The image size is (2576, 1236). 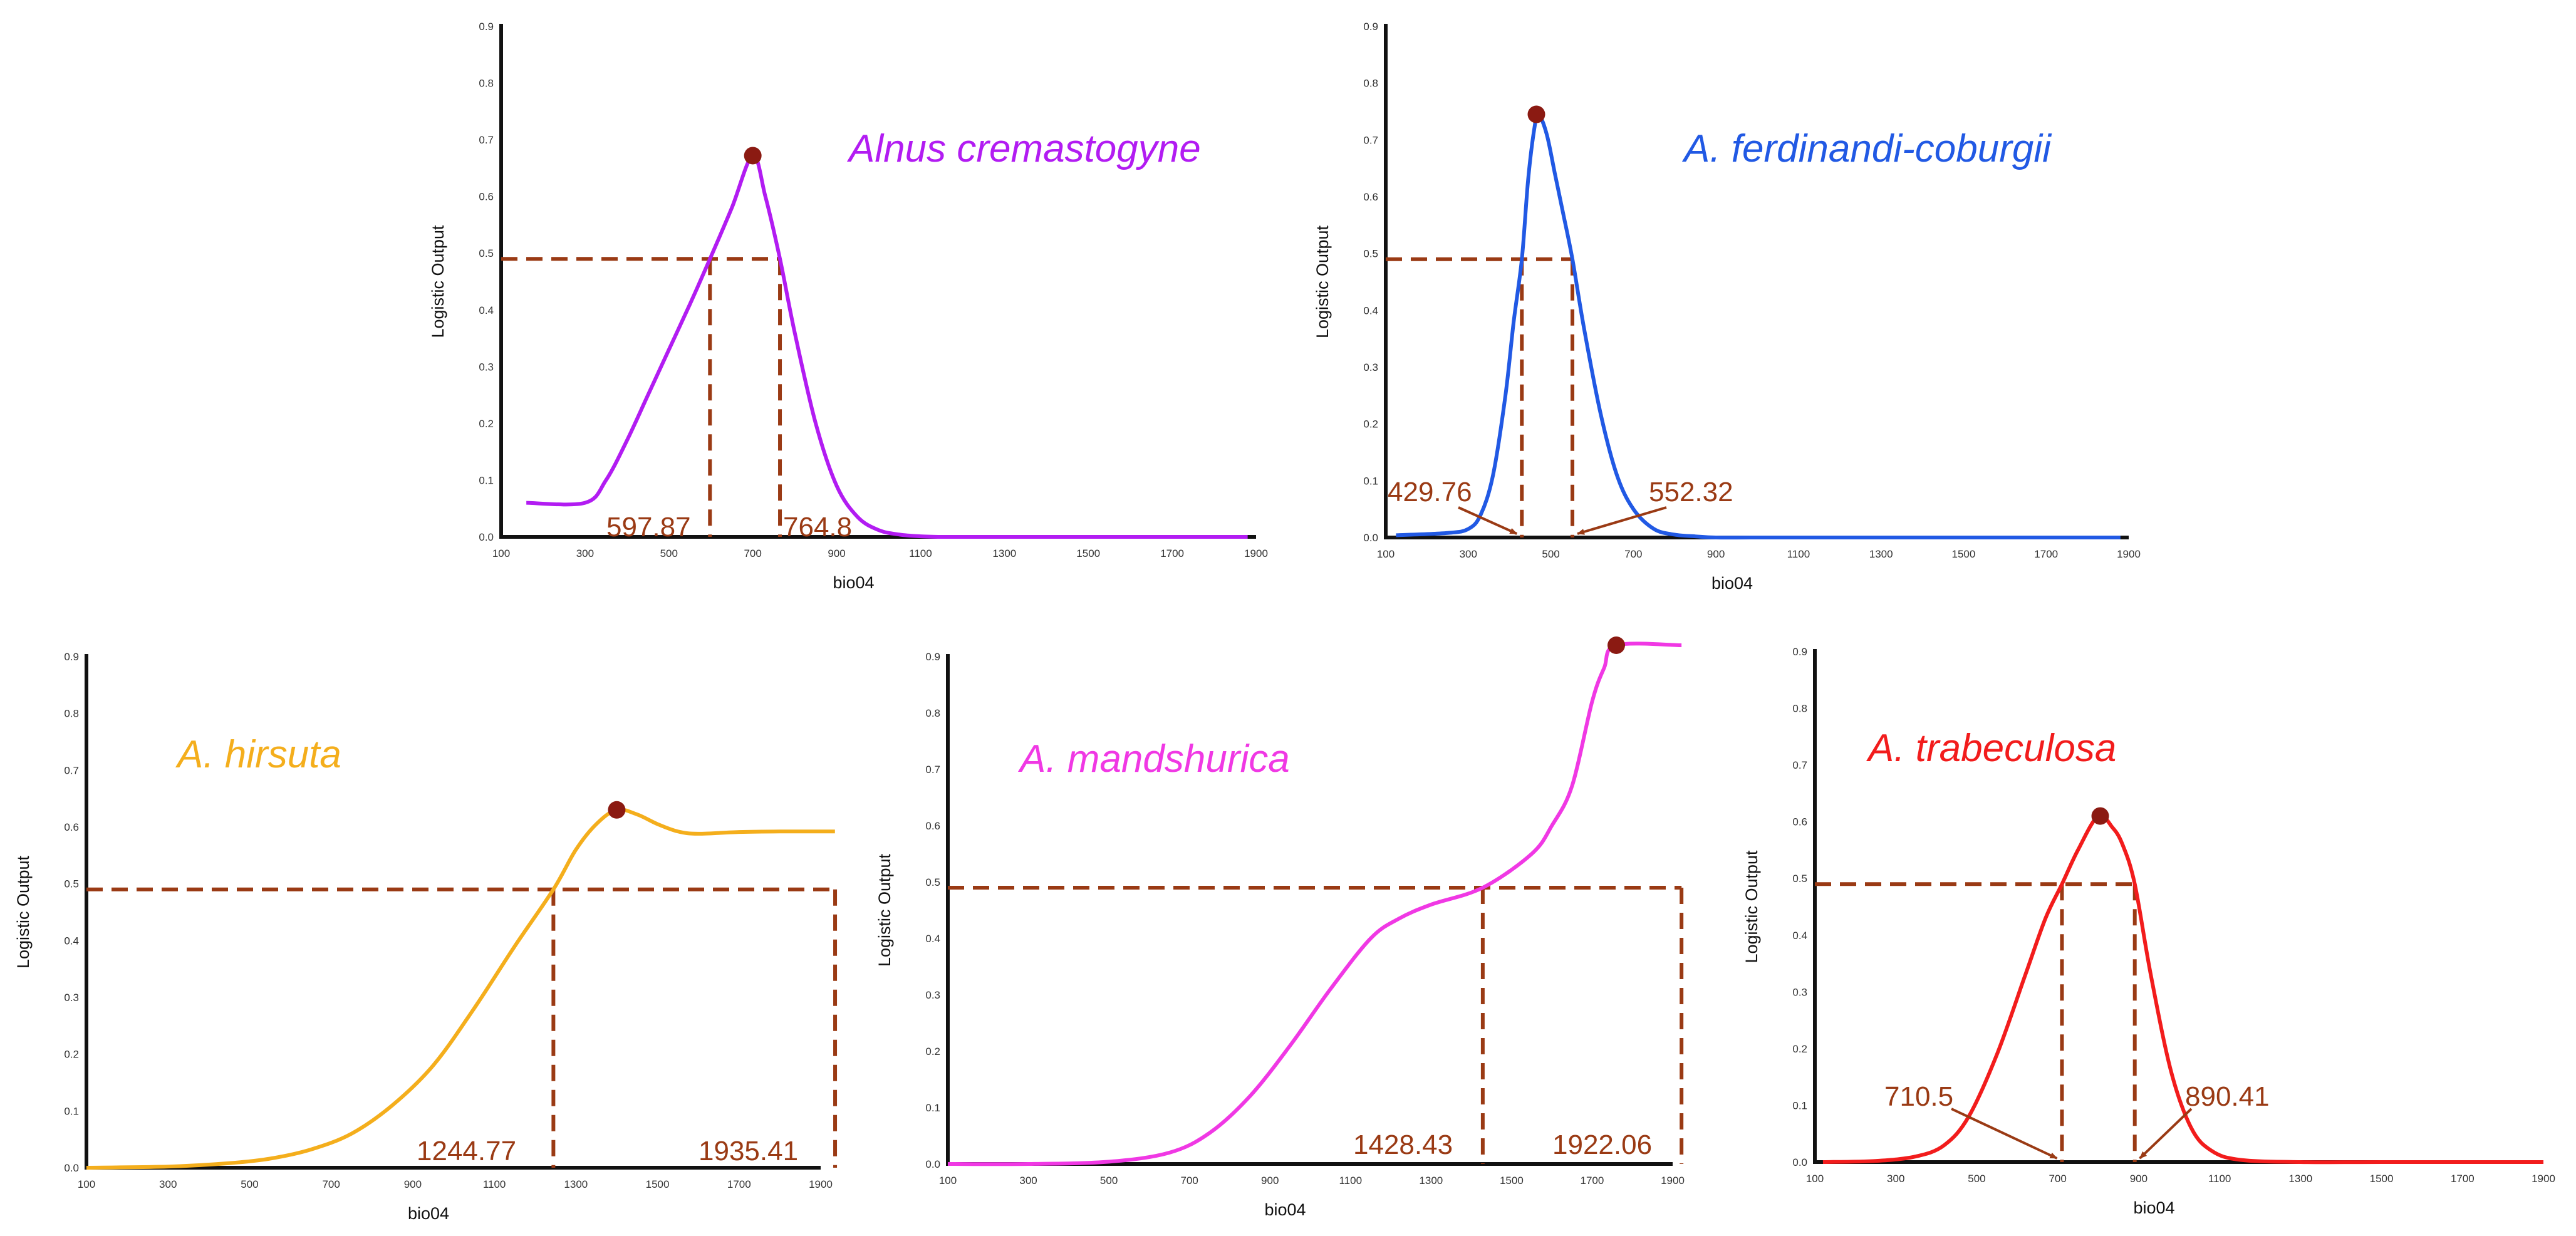 What do you see at coordinates (1403, 1145) in the screenshot?
I see `cutoff-value-label: 1428.43` at bounding box center [1403, 1145].